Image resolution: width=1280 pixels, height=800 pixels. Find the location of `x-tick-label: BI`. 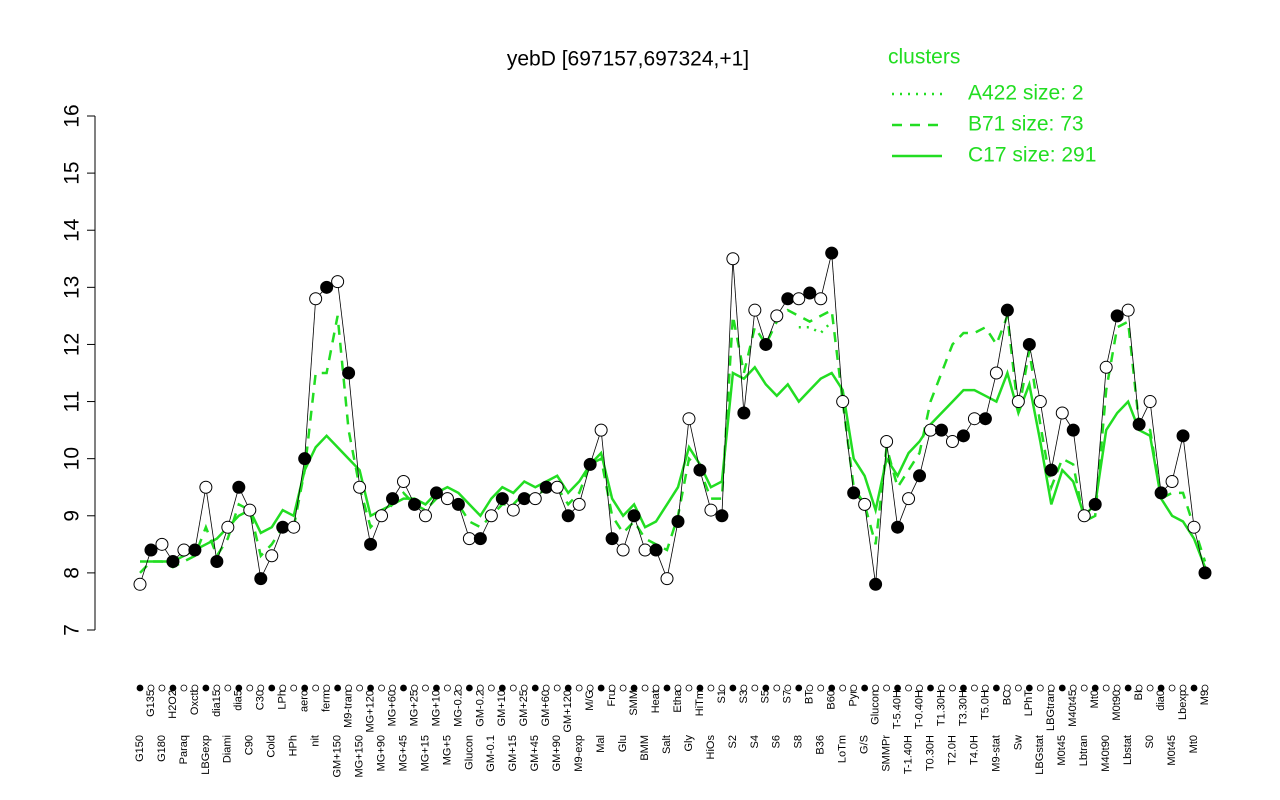

x-tick-label: BI is located at coordinates (1139, 695).